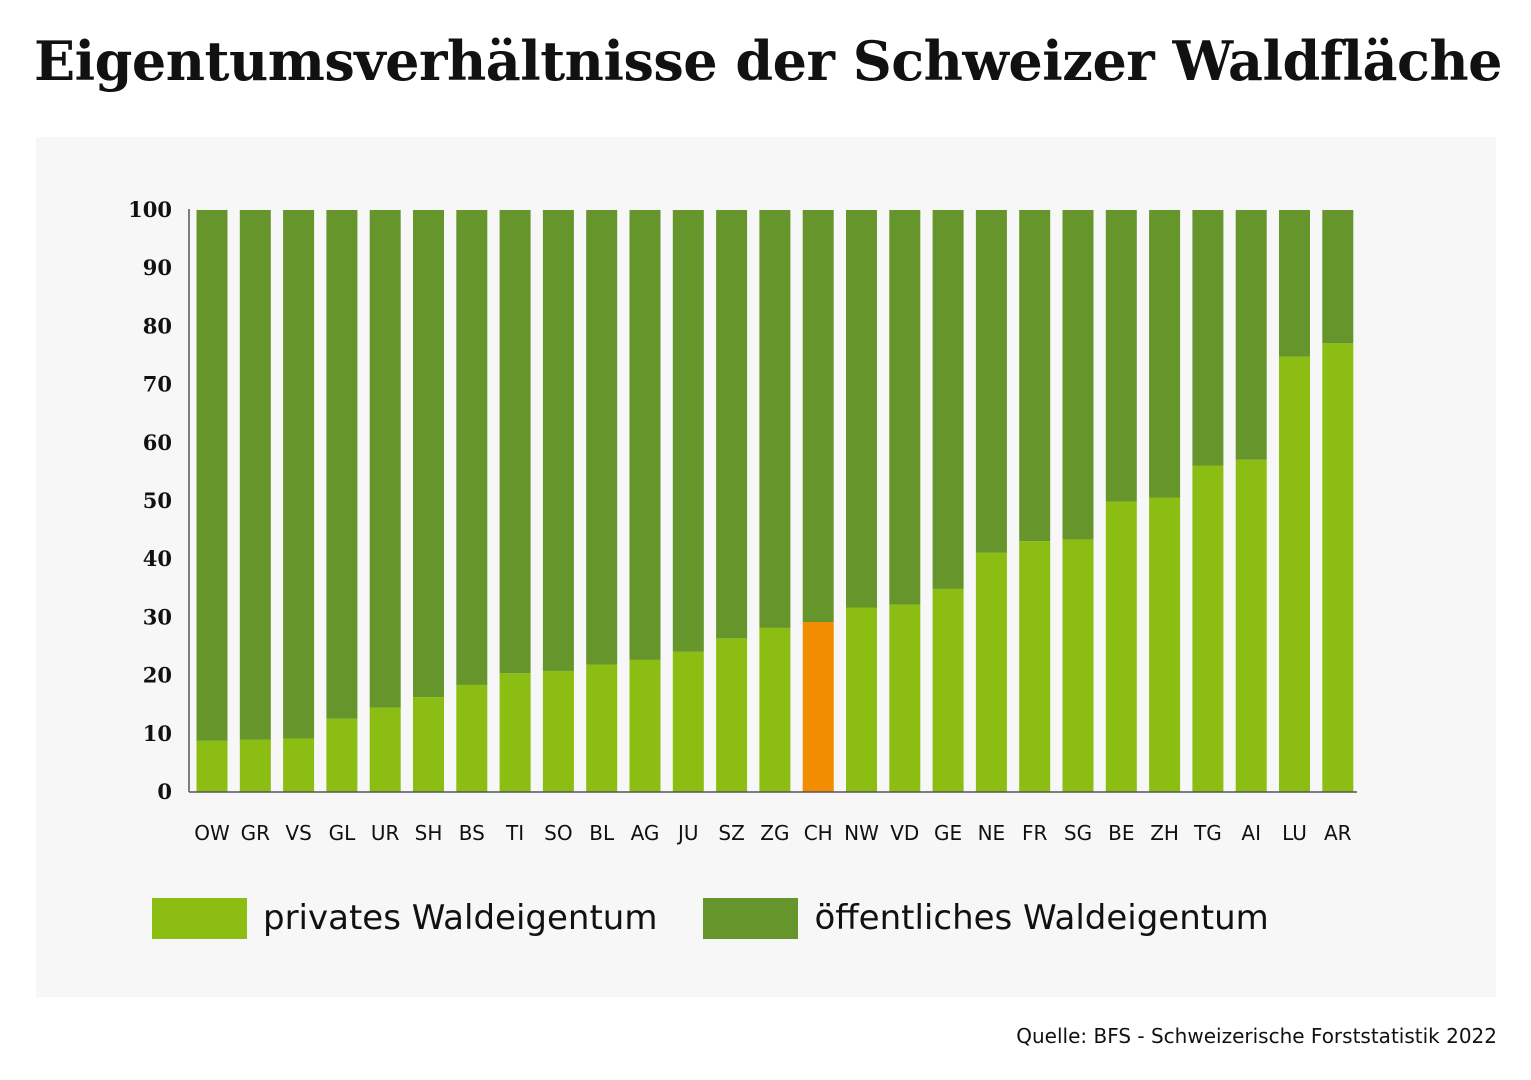 This screenshot has height=1080, width=1531. I want to click on x-tick-label: NE, so click(992, 833).